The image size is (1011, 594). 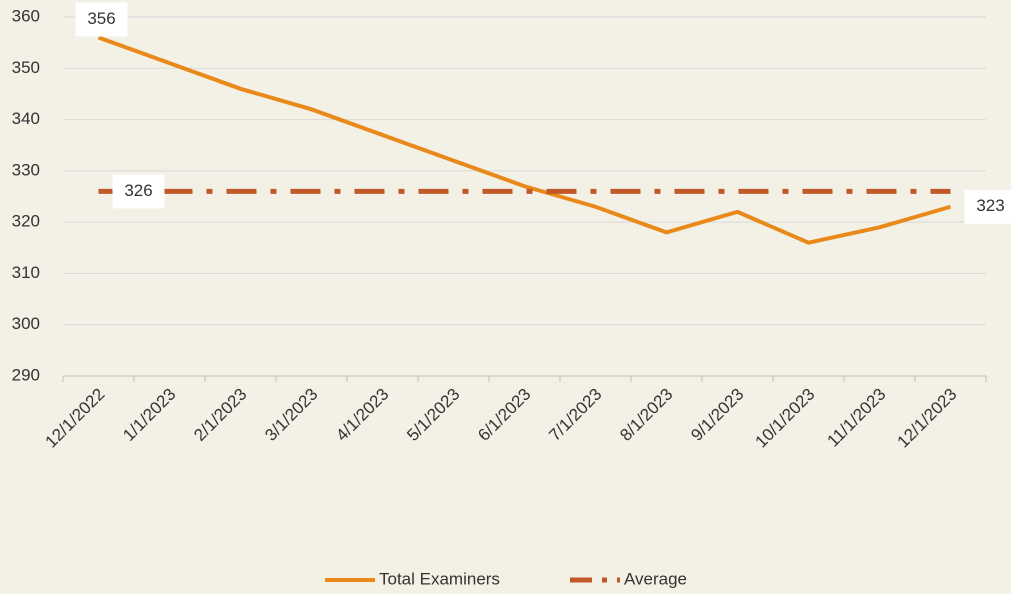 What do you see at coordinates (26, 323) in the screenshot?
I see `y-tick-label: 300` at bounding box center [26, 323].